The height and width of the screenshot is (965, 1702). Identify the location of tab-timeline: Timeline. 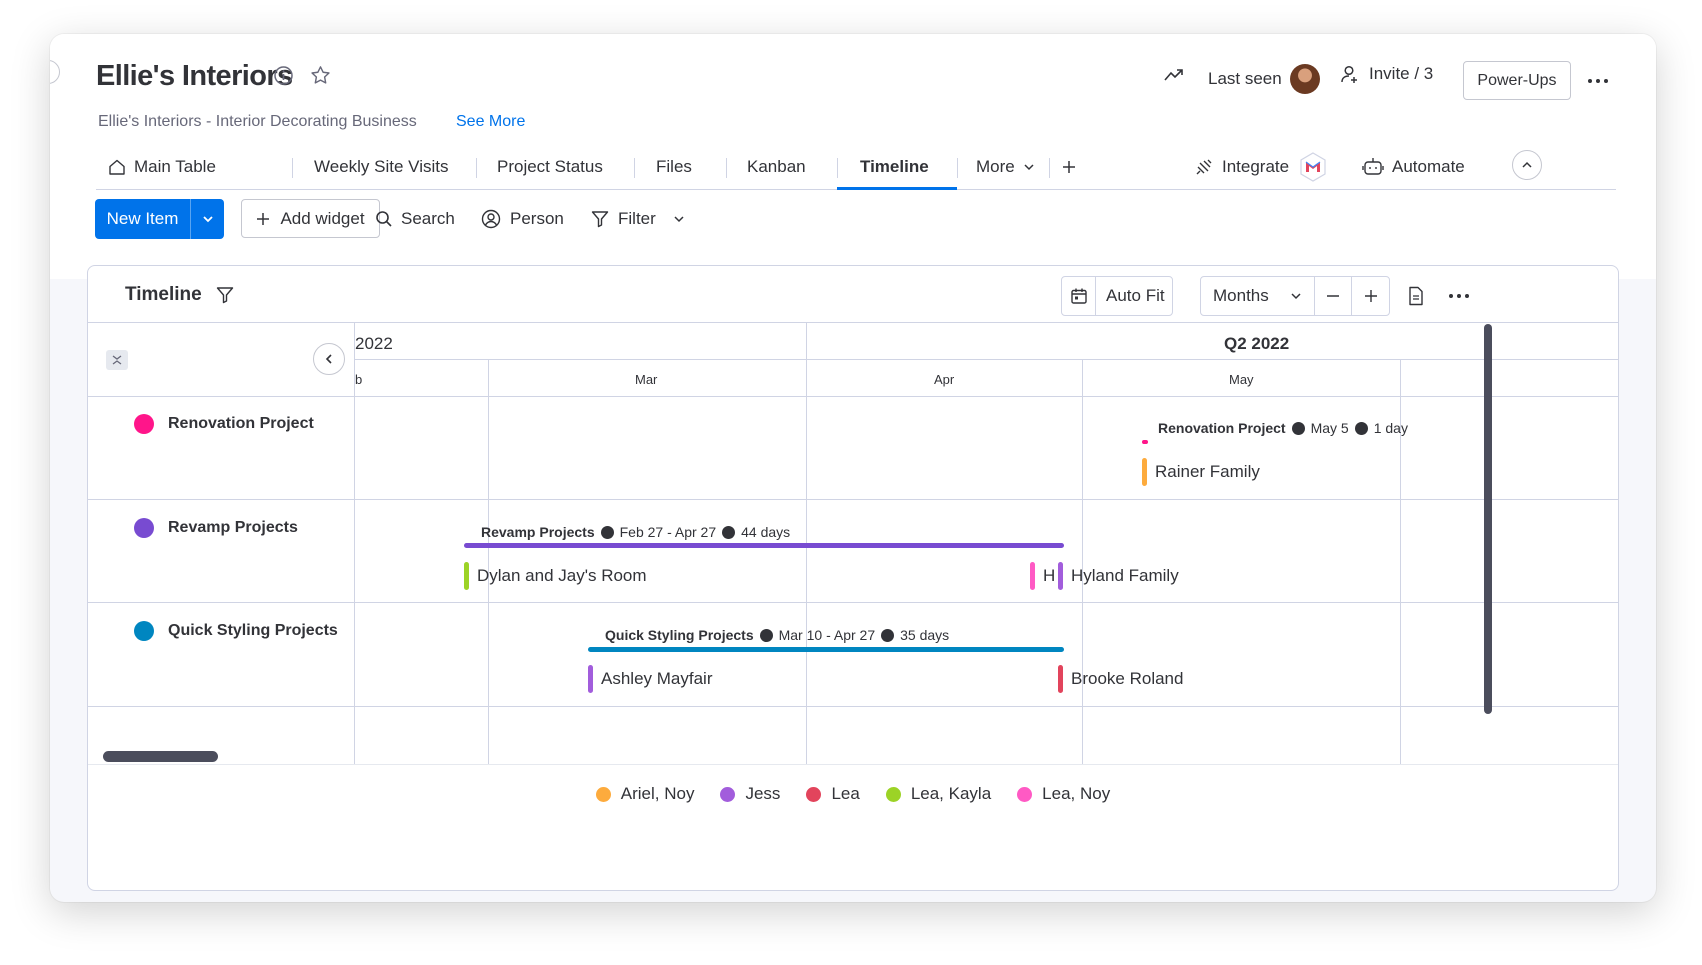
(894, 166).